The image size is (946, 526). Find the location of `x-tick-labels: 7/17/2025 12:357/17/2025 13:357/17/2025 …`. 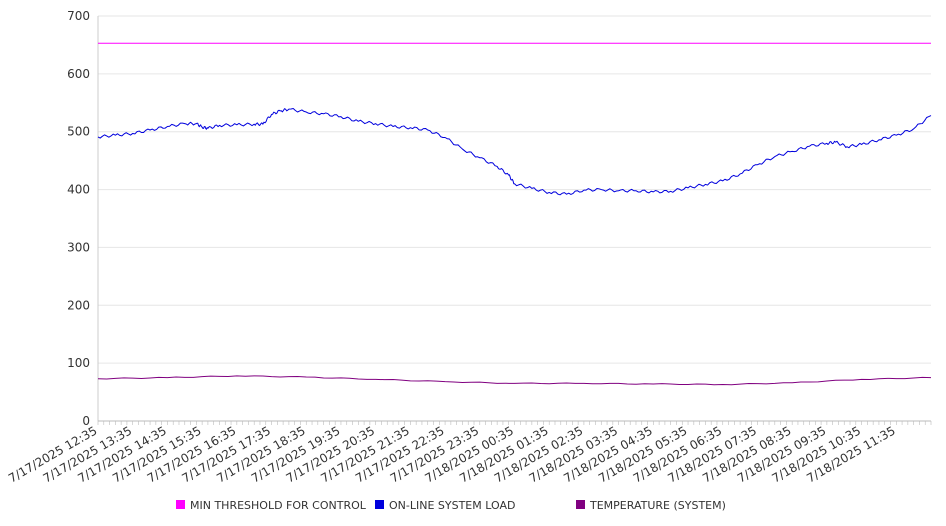

x-tick-labels: 7/17/2025 12:357/17/2025 13:357/17/2025 … is located at coordinates (452, 454).